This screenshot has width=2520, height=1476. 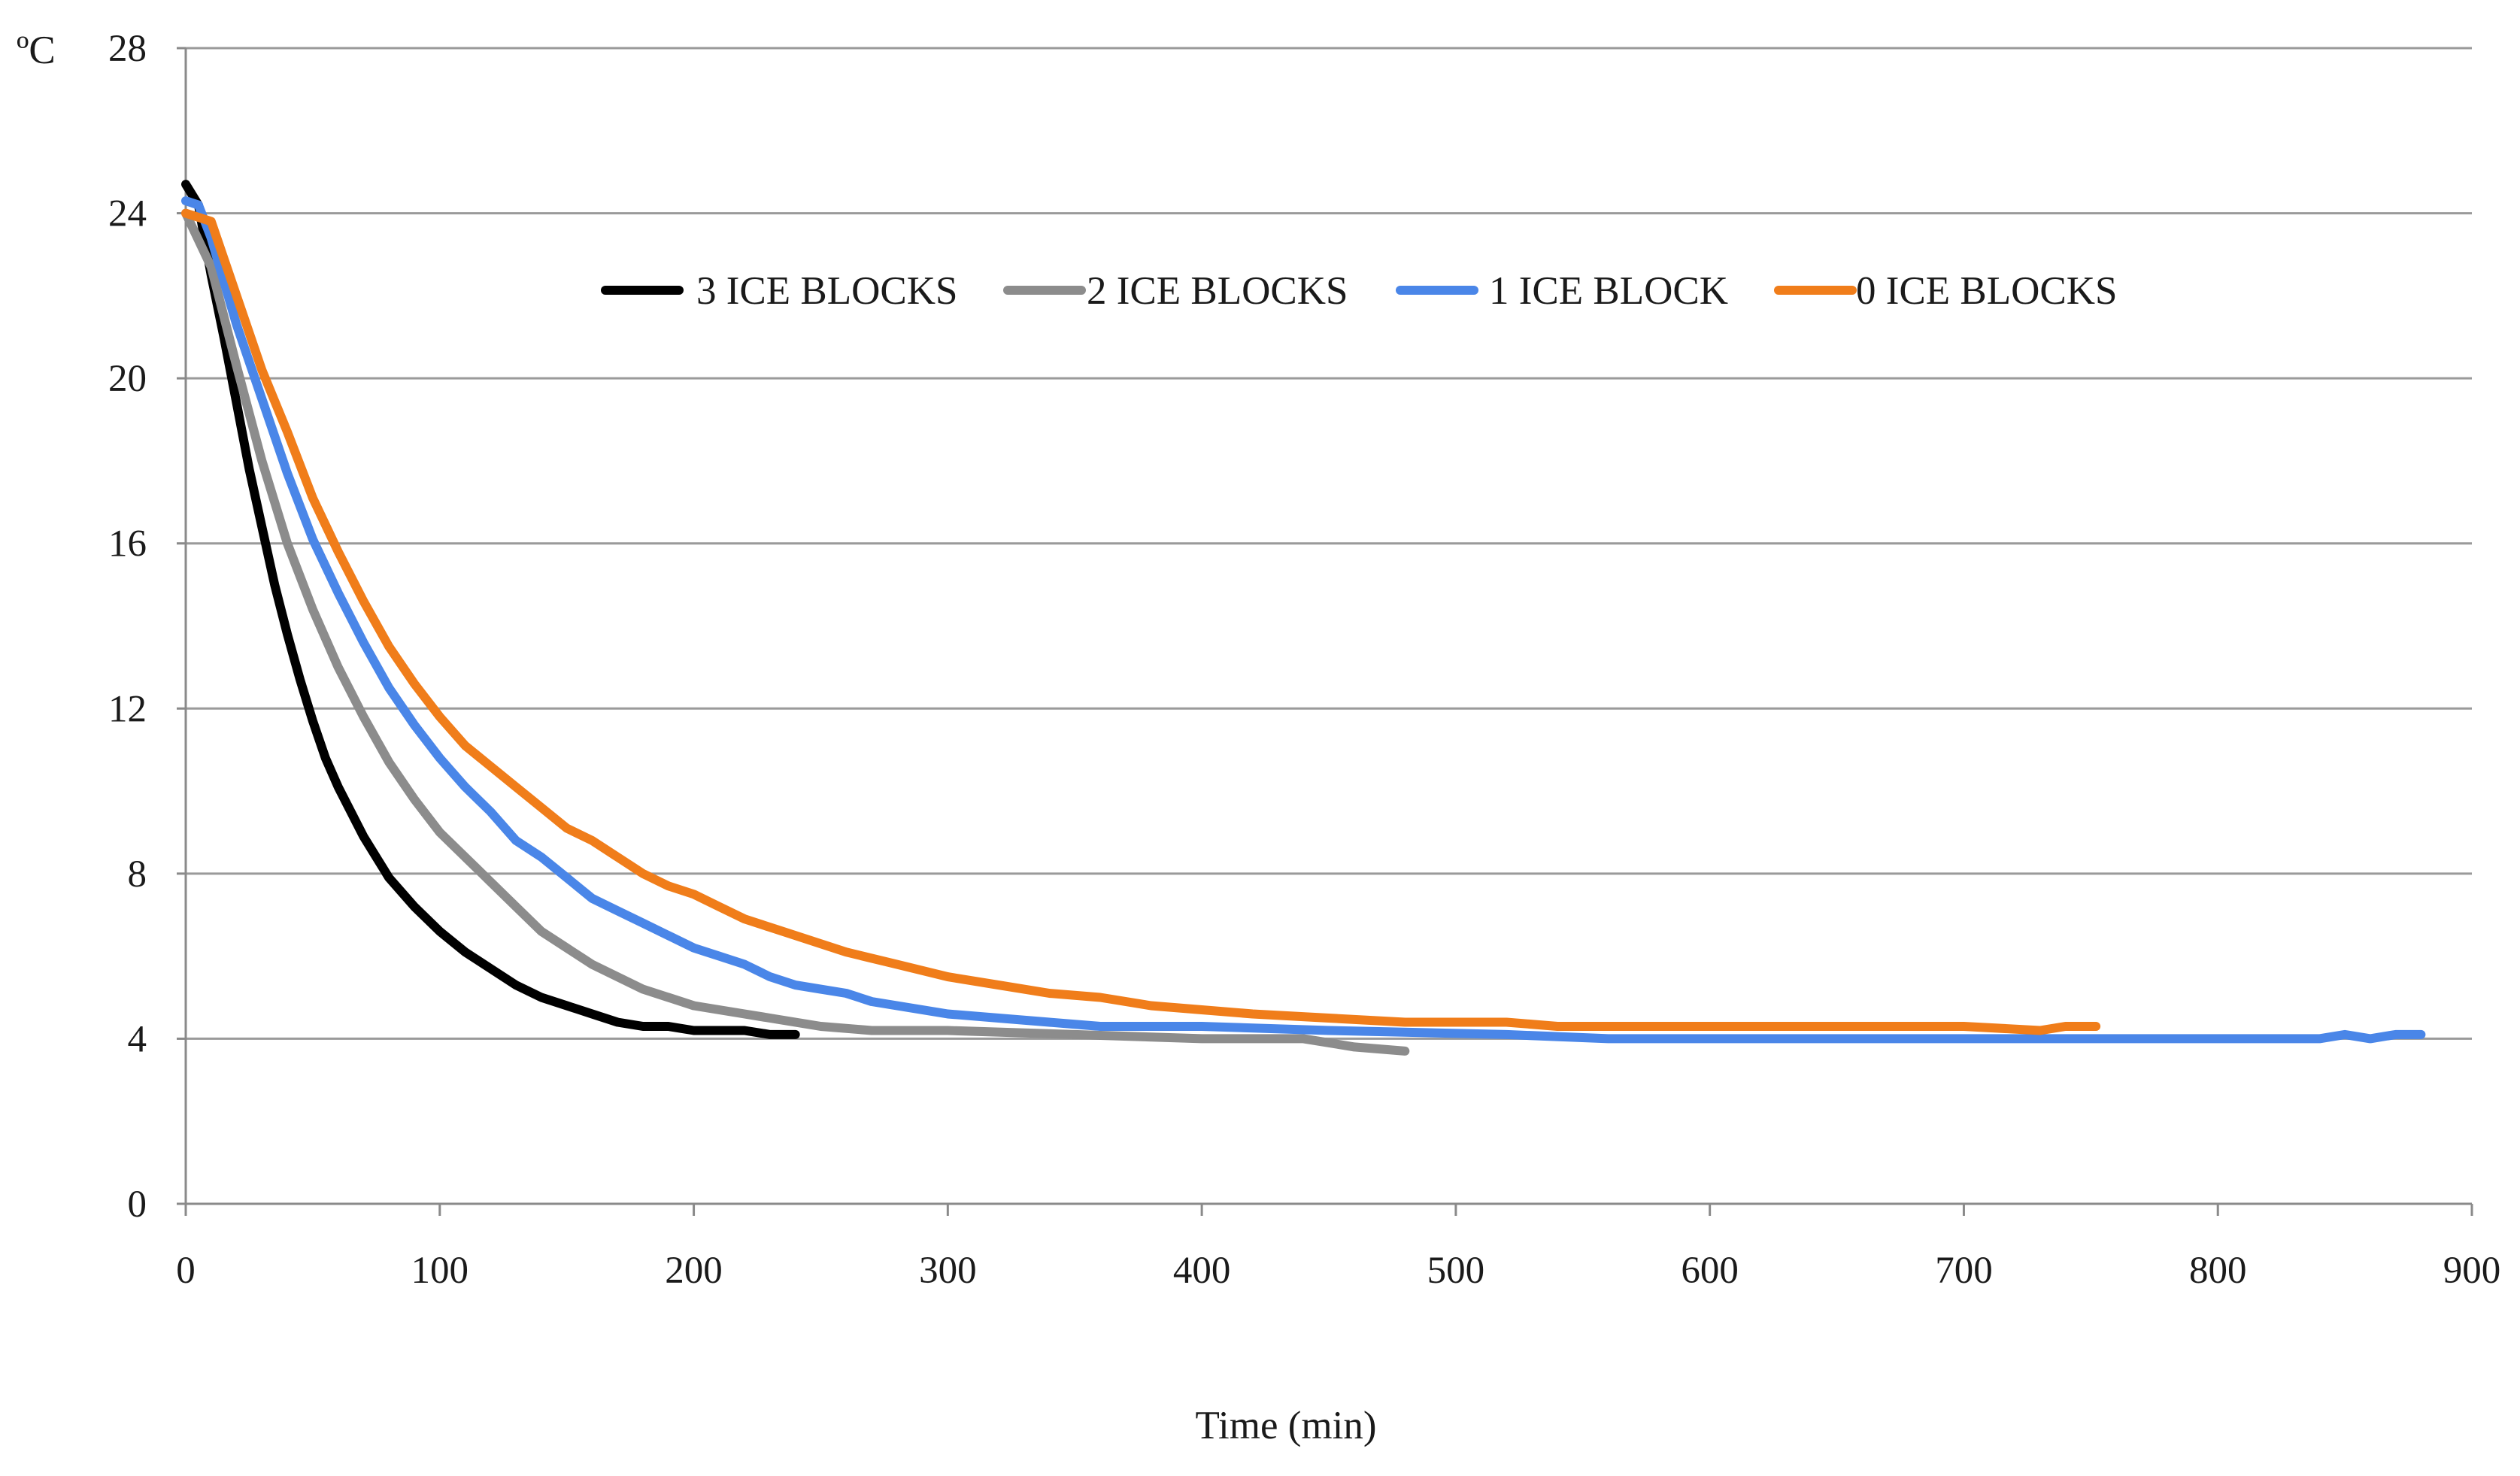 I want to click on x-tick-label: 0, so click(x=186, y=1271).